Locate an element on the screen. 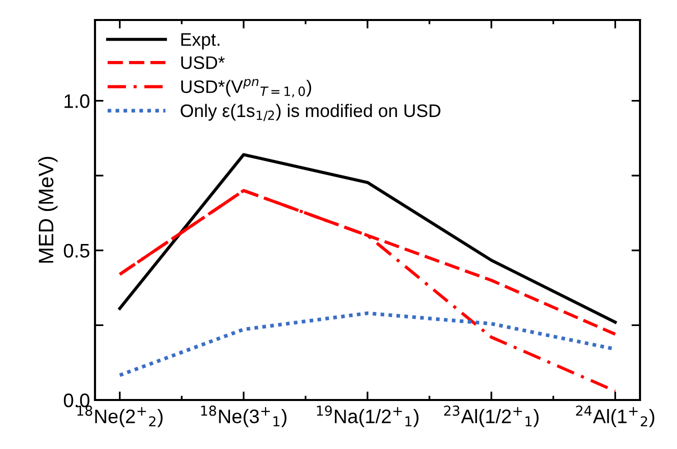 The height and width of the screenshot is (449, 677). y-axis-title: MED (MeV) is located at coordinates (48, 209).